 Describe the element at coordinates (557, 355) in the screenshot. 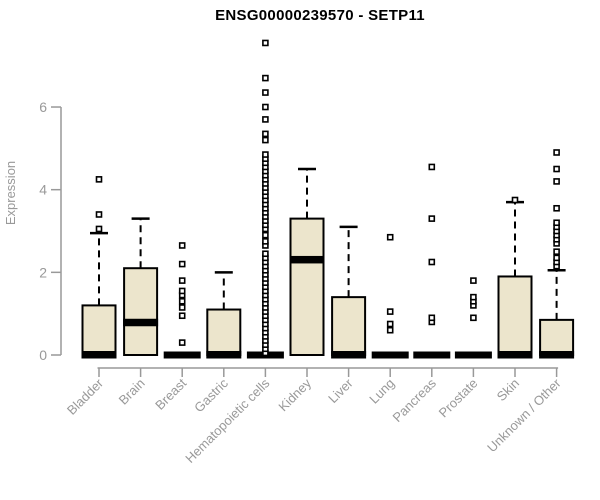

I see `median-unknown-other` at that location.